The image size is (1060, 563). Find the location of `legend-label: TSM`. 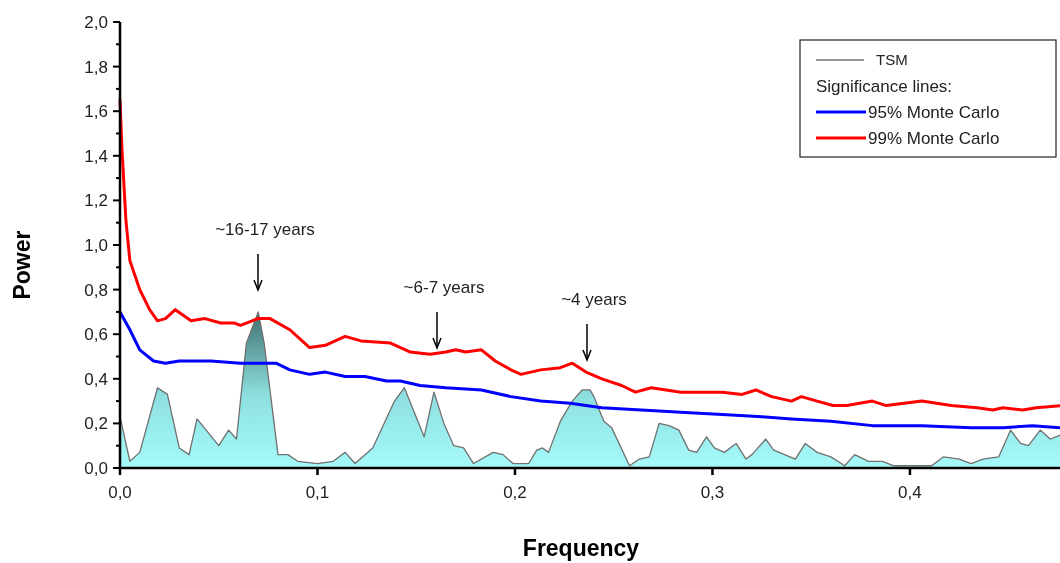

legend-label: TSM is located at coordinates (892, 60).